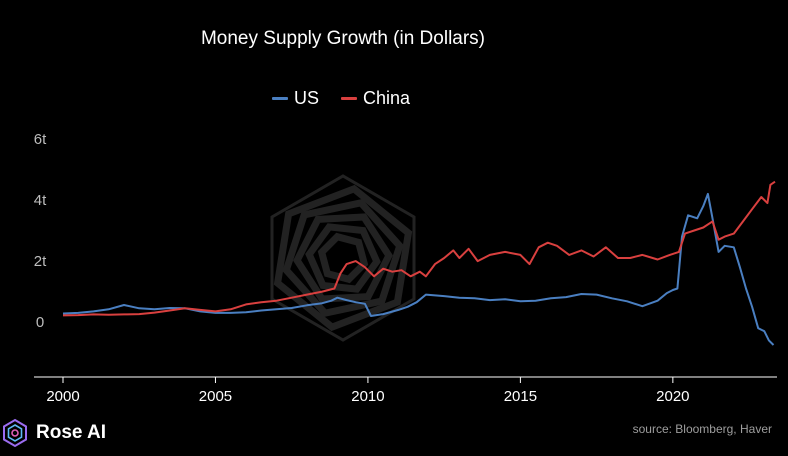  Describe the element at coordinates (40, 139) in the screenshot. I see `y-tick-label: 6t` at that location.